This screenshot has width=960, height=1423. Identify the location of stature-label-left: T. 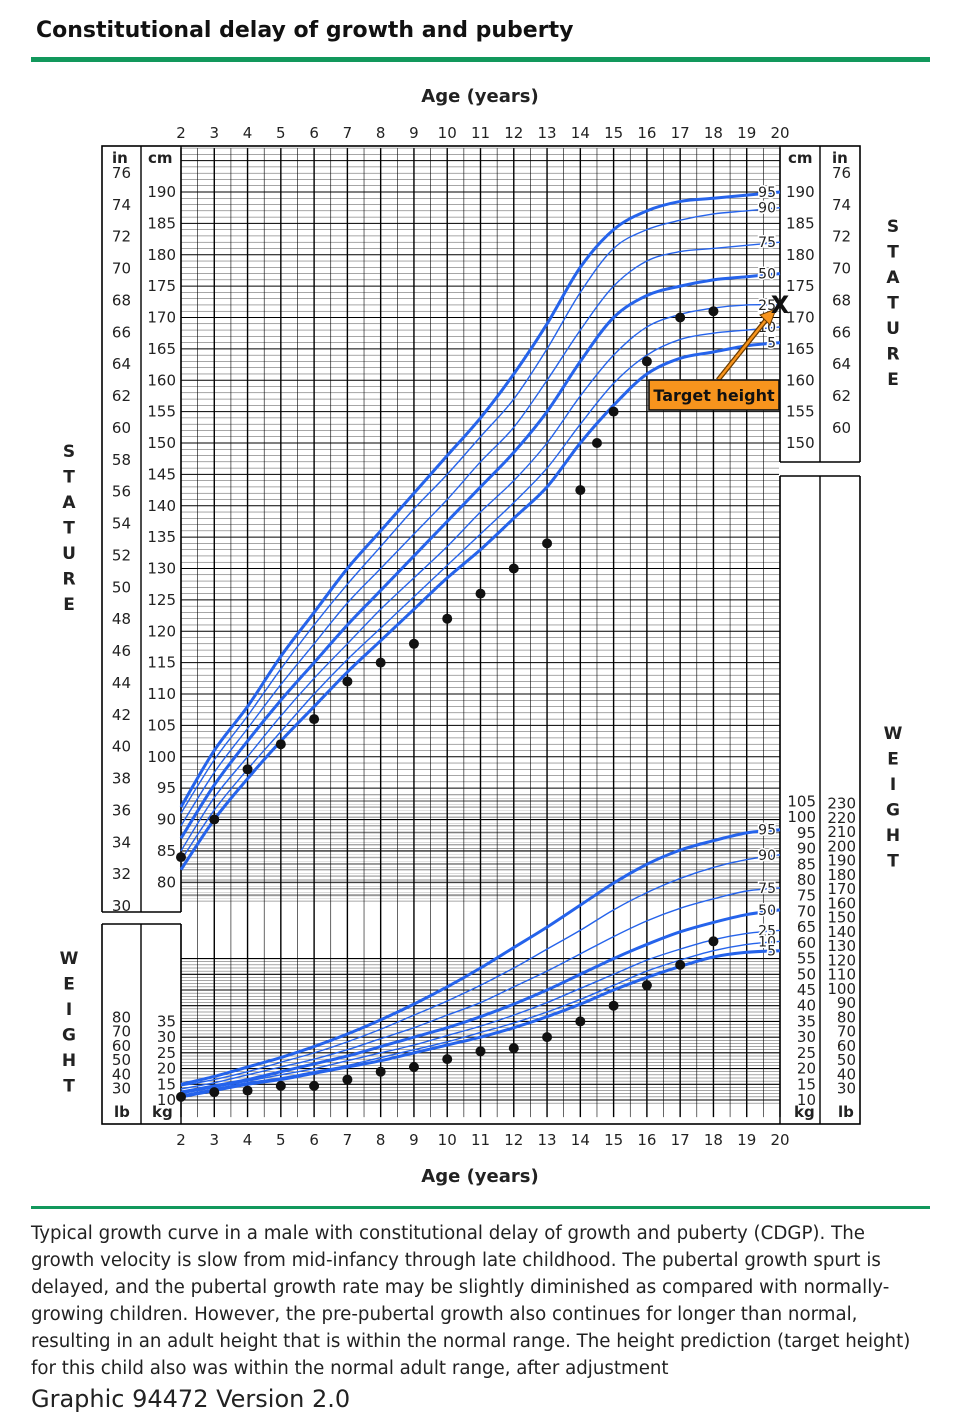
(69, 478).